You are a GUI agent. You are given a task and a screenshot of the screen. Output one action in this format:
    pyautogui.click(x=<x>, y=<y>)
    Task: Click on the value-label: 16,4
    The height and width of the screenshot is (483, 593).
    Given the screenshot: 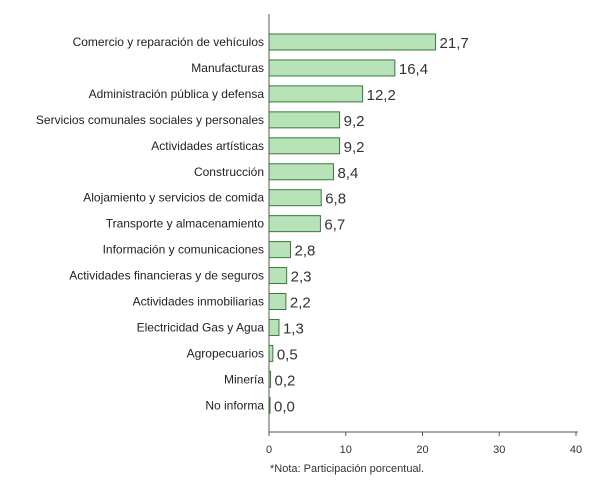 What is the action you would take?
    pyautogui.click(x=413, y=69)
    